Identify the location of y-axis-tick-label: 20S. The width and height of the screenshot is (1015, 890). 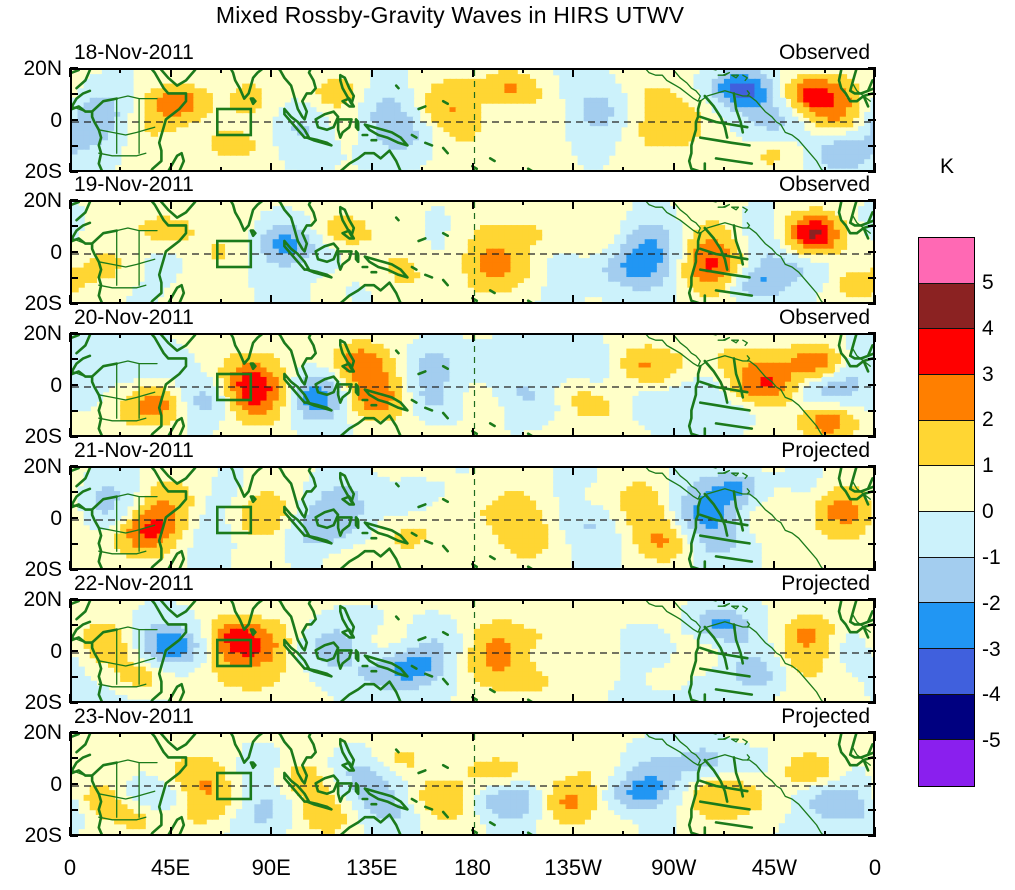
(43, 303).